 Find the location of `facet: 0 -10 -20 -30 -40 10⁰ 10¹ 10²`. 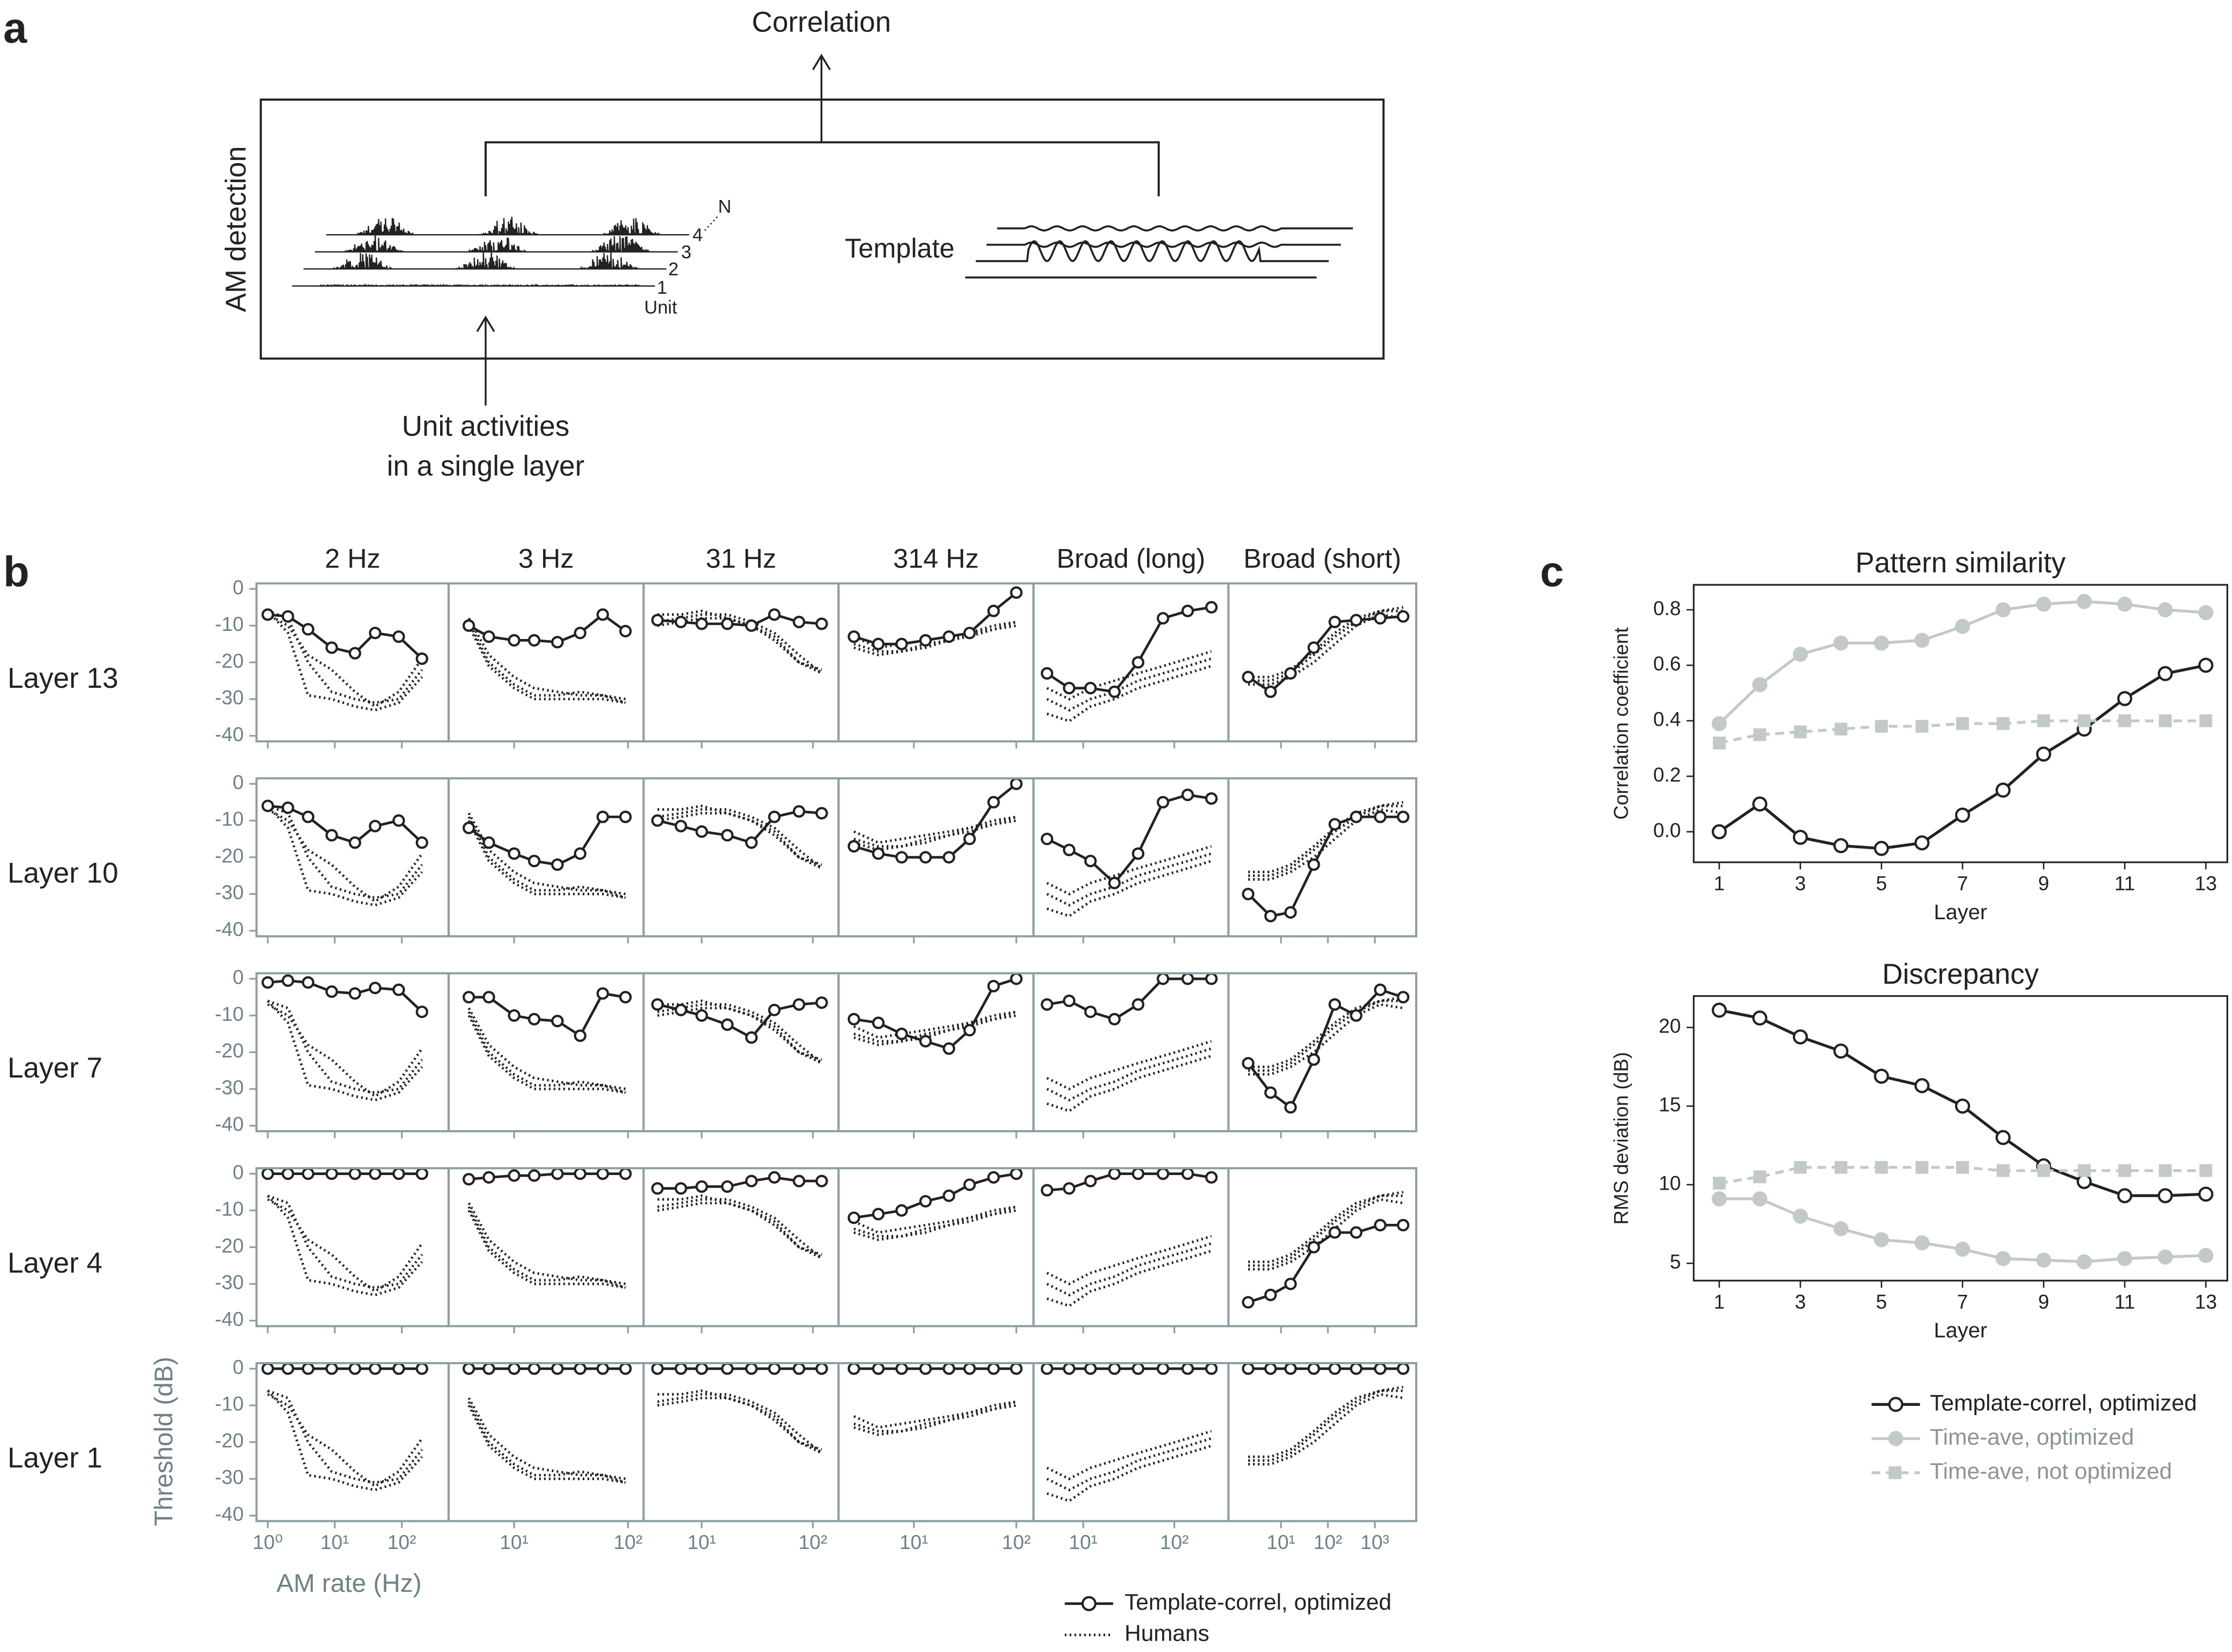

facet: 0 -10 -20 -30 -40 10⁰ 10¹ 10² is located at coordinates (332, 1454).